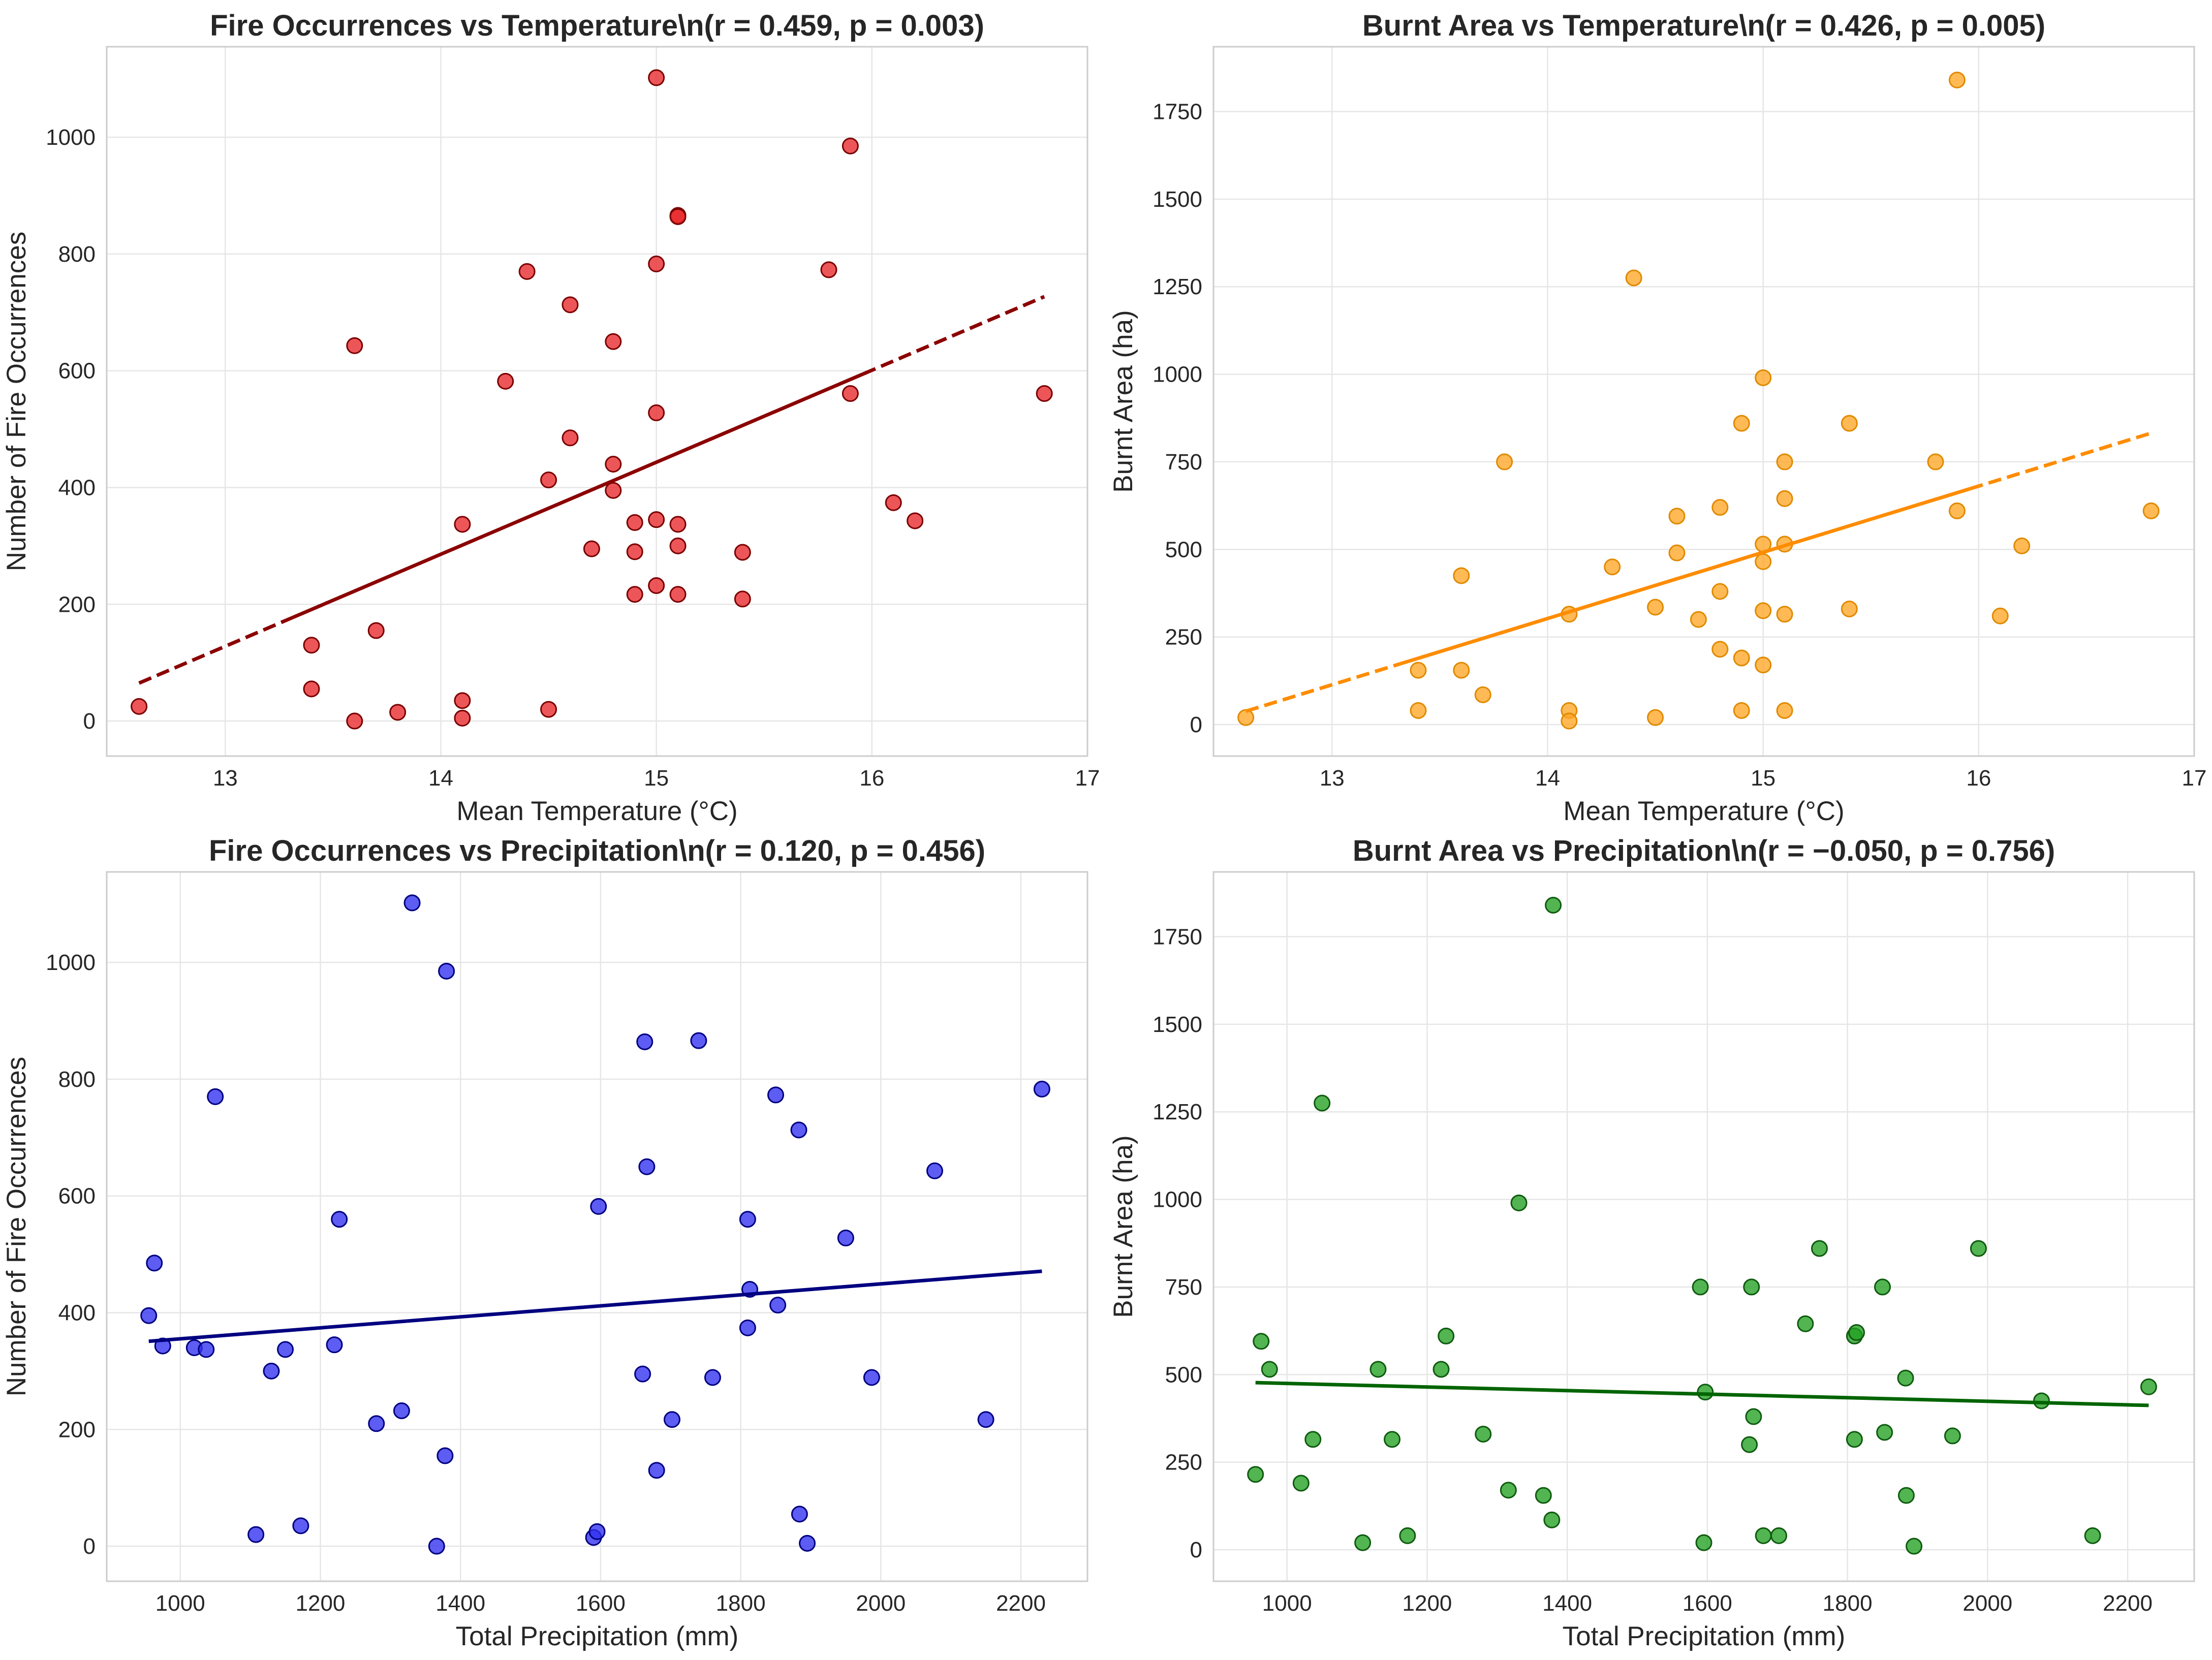  I want to click on y-tick-label: 400, so click(77, 488).